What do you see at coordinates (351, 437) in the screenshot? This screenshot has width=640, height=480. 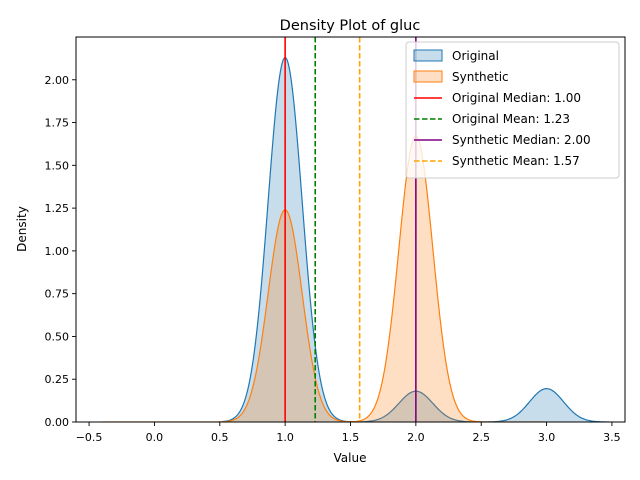 I see `x-tick-label: 1.5` at bounding box center [351, 437].